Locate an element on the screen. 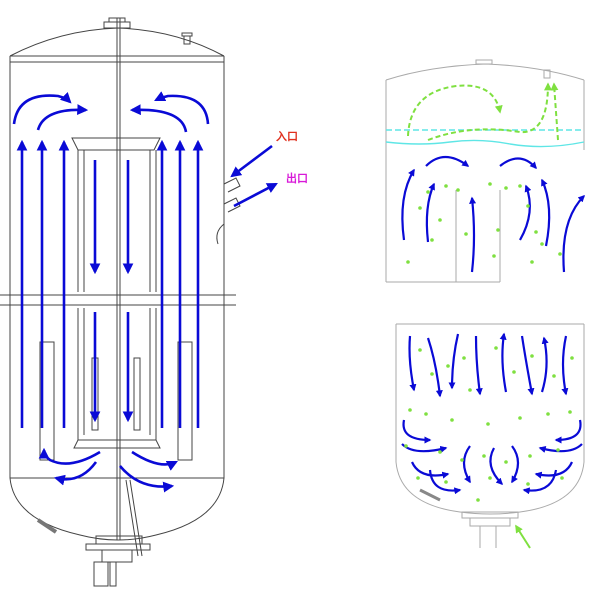  lower-section-view is located at coordinates (490, 436).